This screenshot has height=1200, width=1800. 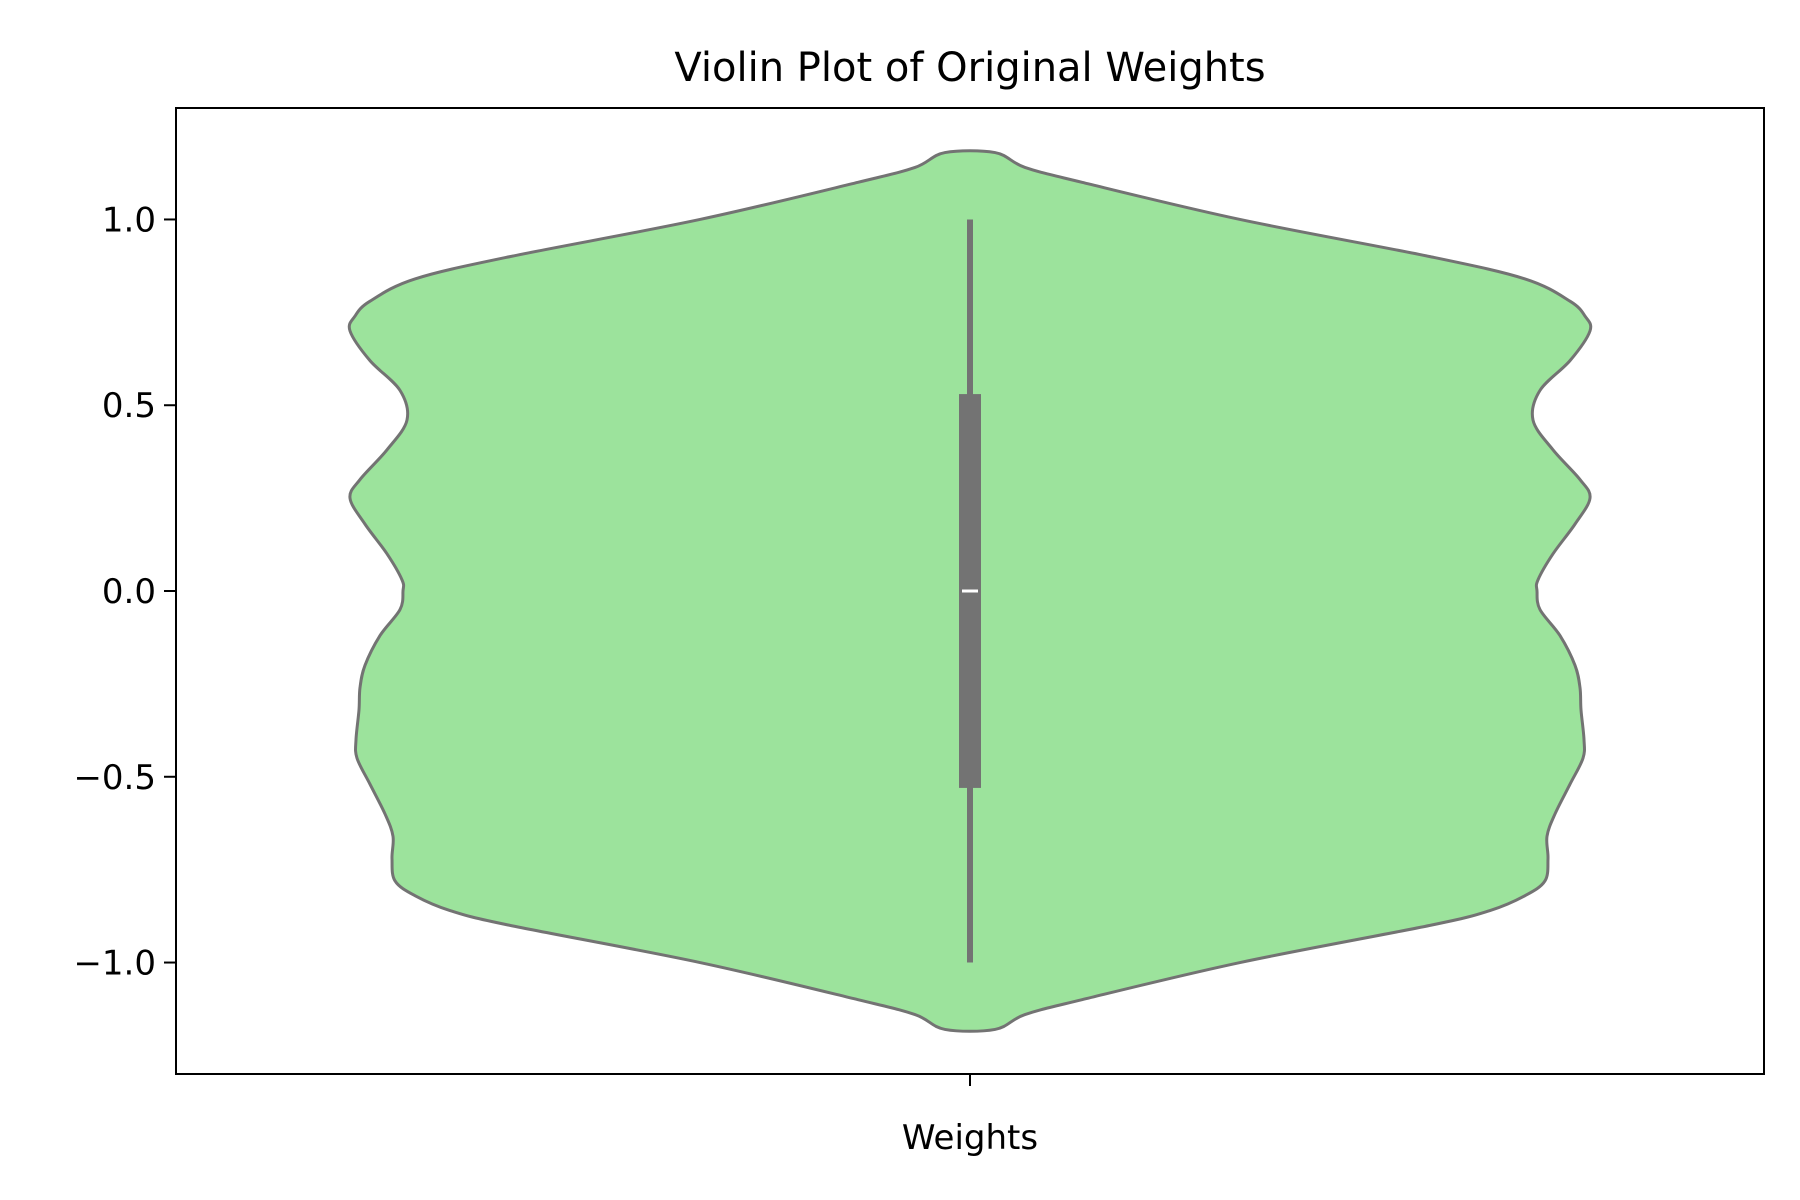 I want to click on y-tick-label: −1.0, so click(x=114, y=964).